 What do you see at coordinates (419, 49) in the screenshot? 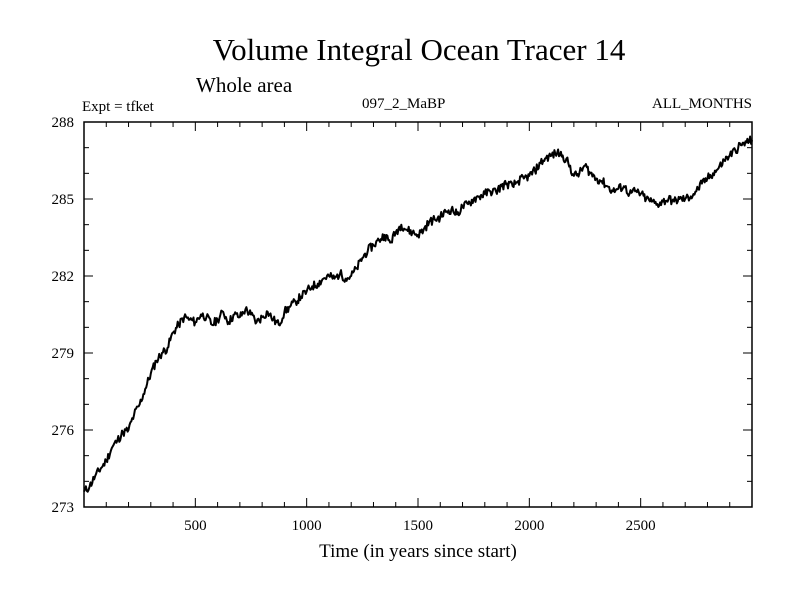
I see `chart-title: Volume Integral Ocean Tracer 14` at bounding box center [419, 49].